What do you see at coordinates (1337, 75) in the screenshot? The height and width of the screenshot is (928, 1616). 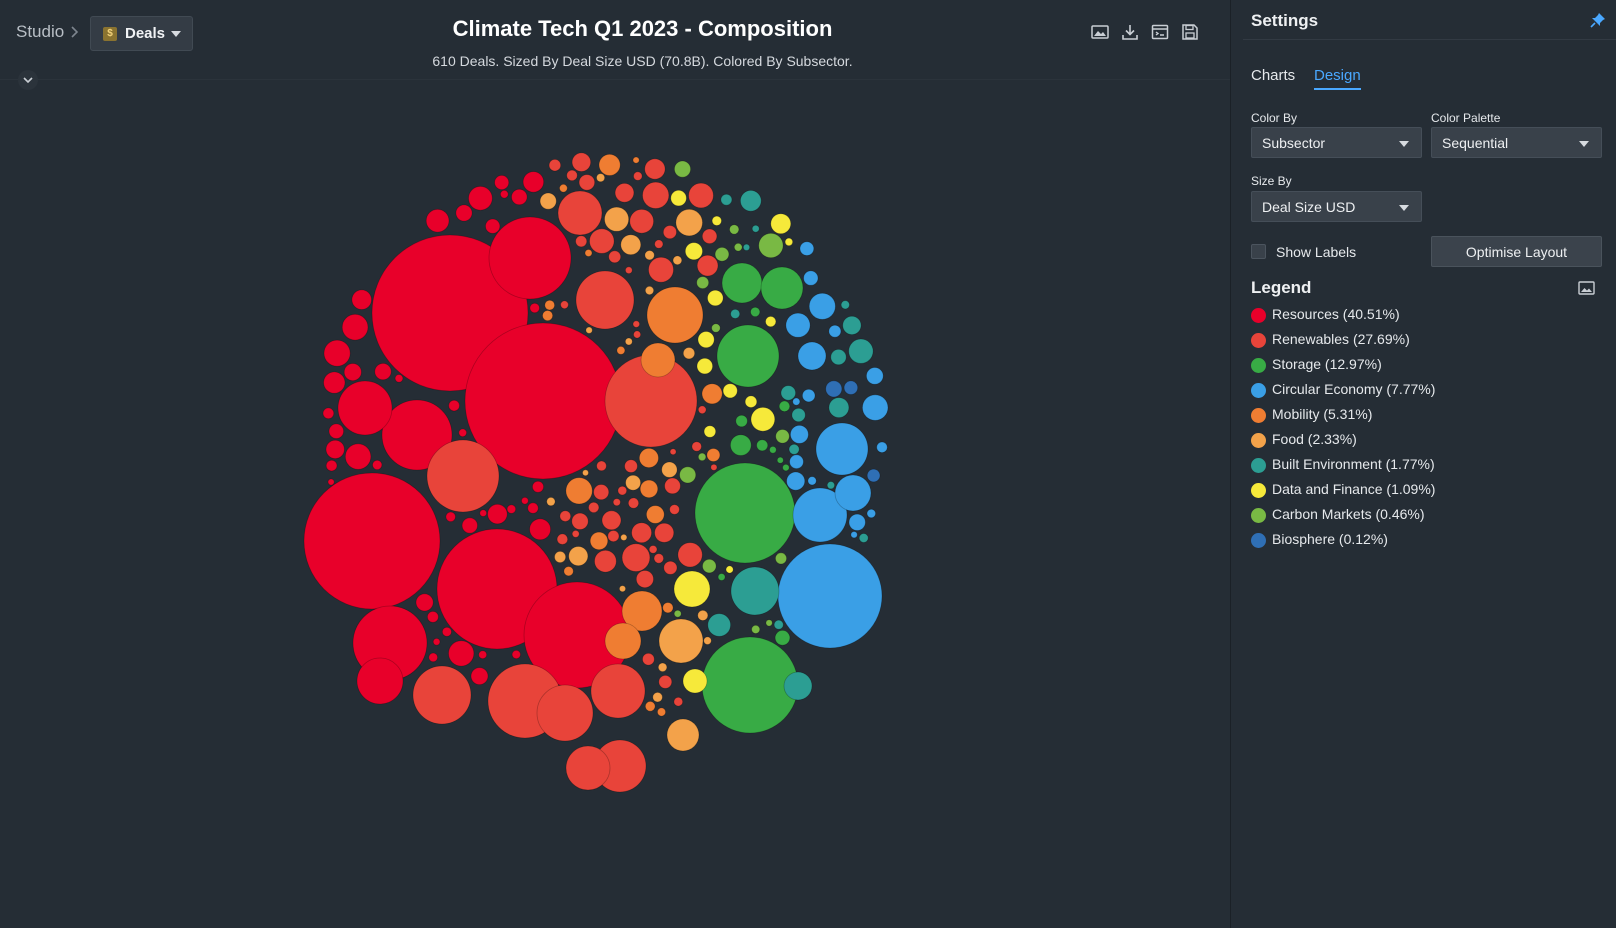 I see `tab-design: Design` at bounding box center [1337, 75].